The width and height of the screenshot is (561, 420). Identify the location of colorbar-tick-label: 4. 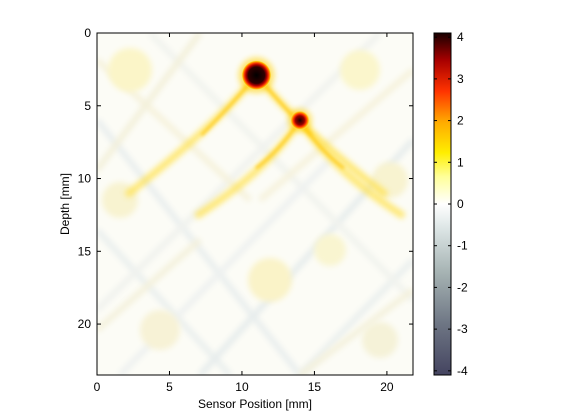
(460, 37).